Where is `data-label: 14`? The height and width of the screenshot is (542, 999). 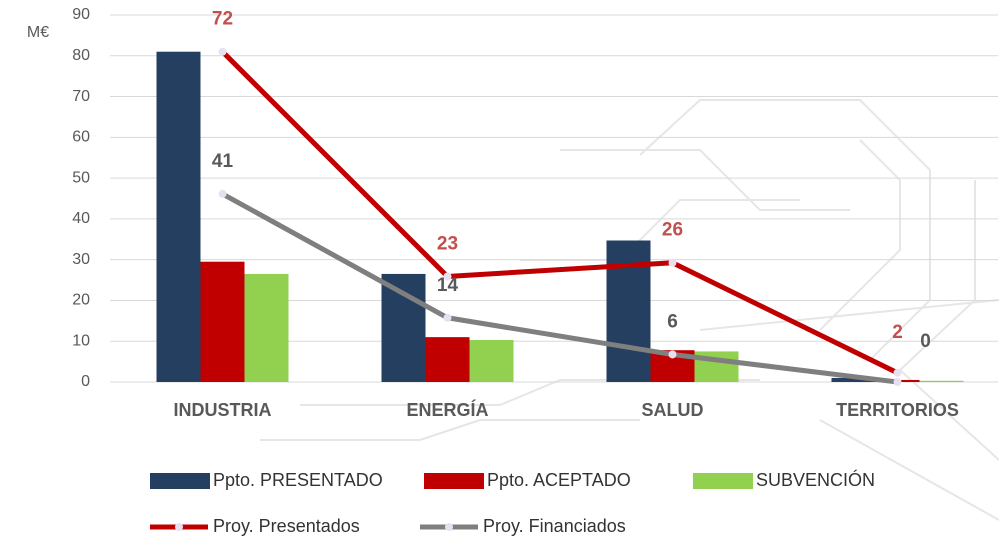 data-label: 14 is located at coordinates (448, 285).